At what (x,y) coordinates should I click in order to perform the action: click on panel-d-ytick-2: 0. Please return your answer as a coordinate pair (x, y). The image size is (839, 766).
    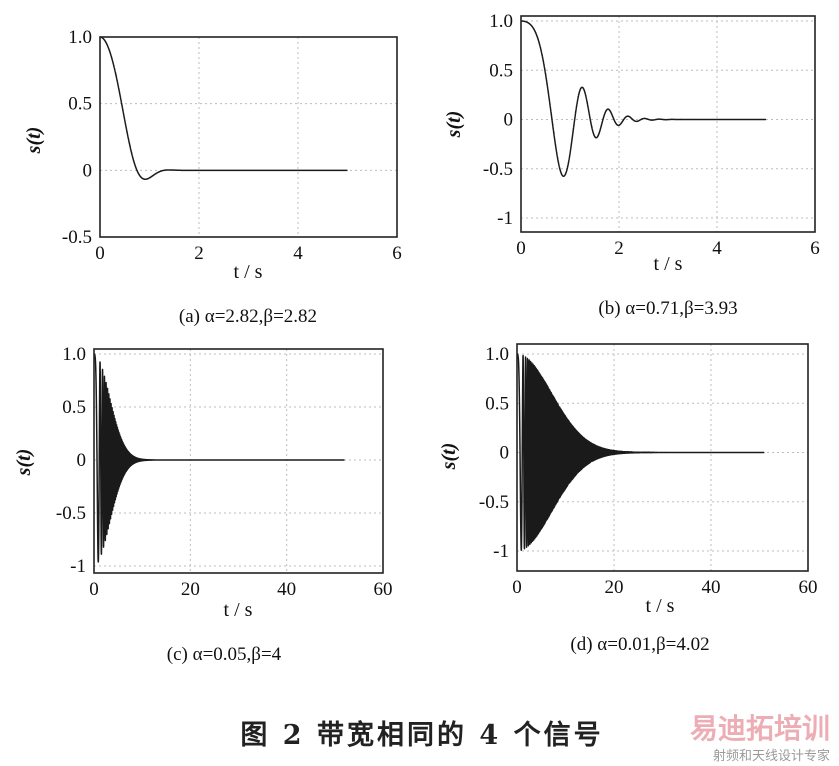
    Looking at the image, I should click on (505, 453).